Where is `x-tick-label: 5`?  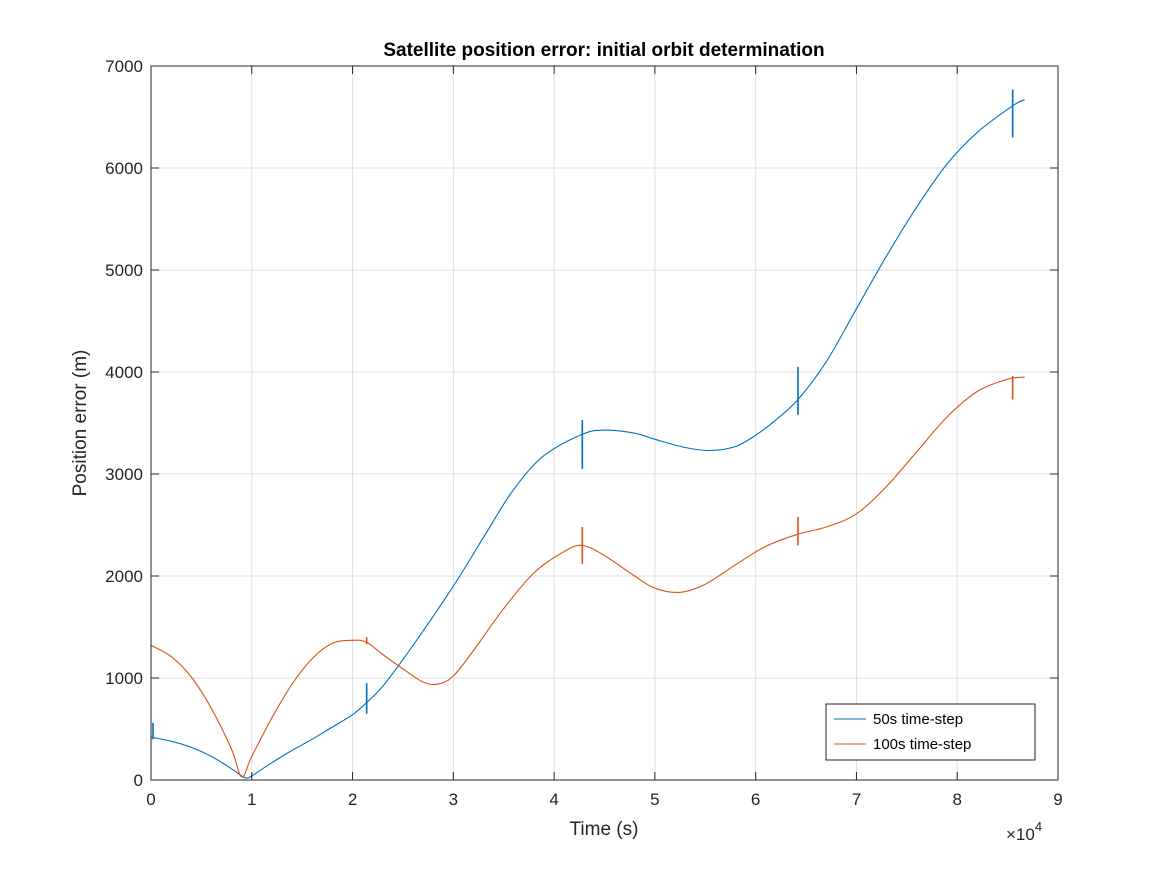
x-tick-label: 5 is located at coordinates (654, 799).